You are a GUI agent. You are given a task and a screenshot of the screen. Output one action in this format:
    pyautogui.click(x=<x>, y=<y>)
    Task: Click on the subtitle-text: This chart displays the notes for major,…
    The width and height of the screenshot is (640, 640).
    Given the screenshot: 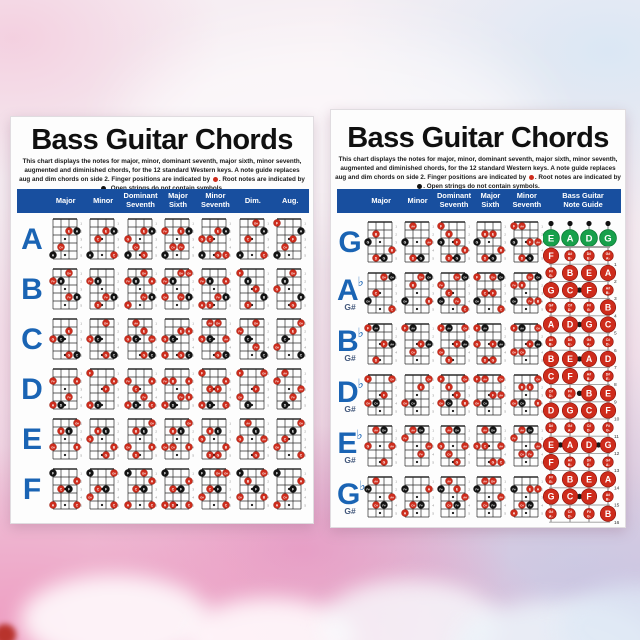 What is the action you would take?
    pyautogui.click(x=160, y=170)
    